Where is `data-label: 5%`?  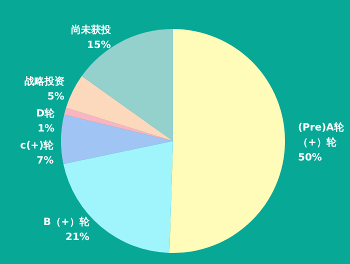
data-label: 5% is located at coordinates (55, 96).